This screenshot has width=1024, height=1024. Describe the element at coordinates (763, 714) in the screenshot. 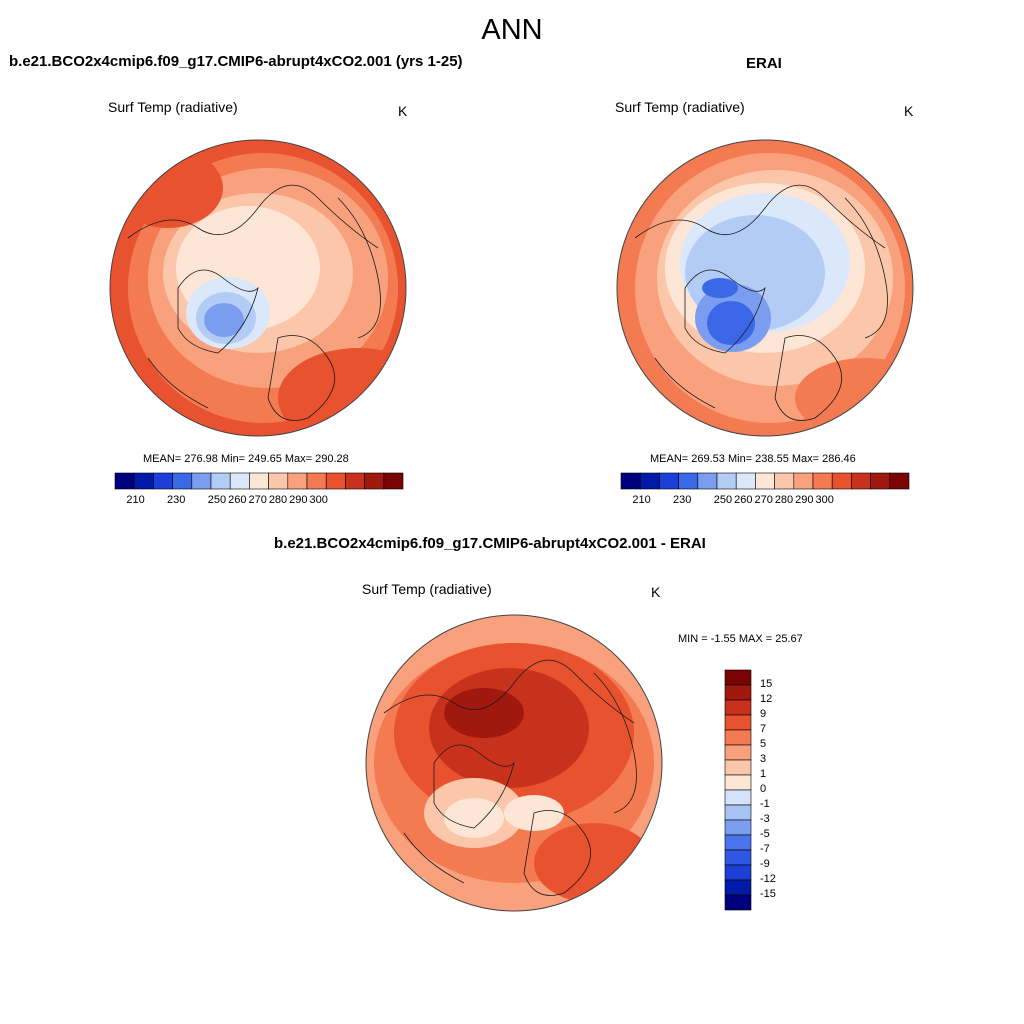

I see `diff-colorbar-tick-label: 9` at that location.